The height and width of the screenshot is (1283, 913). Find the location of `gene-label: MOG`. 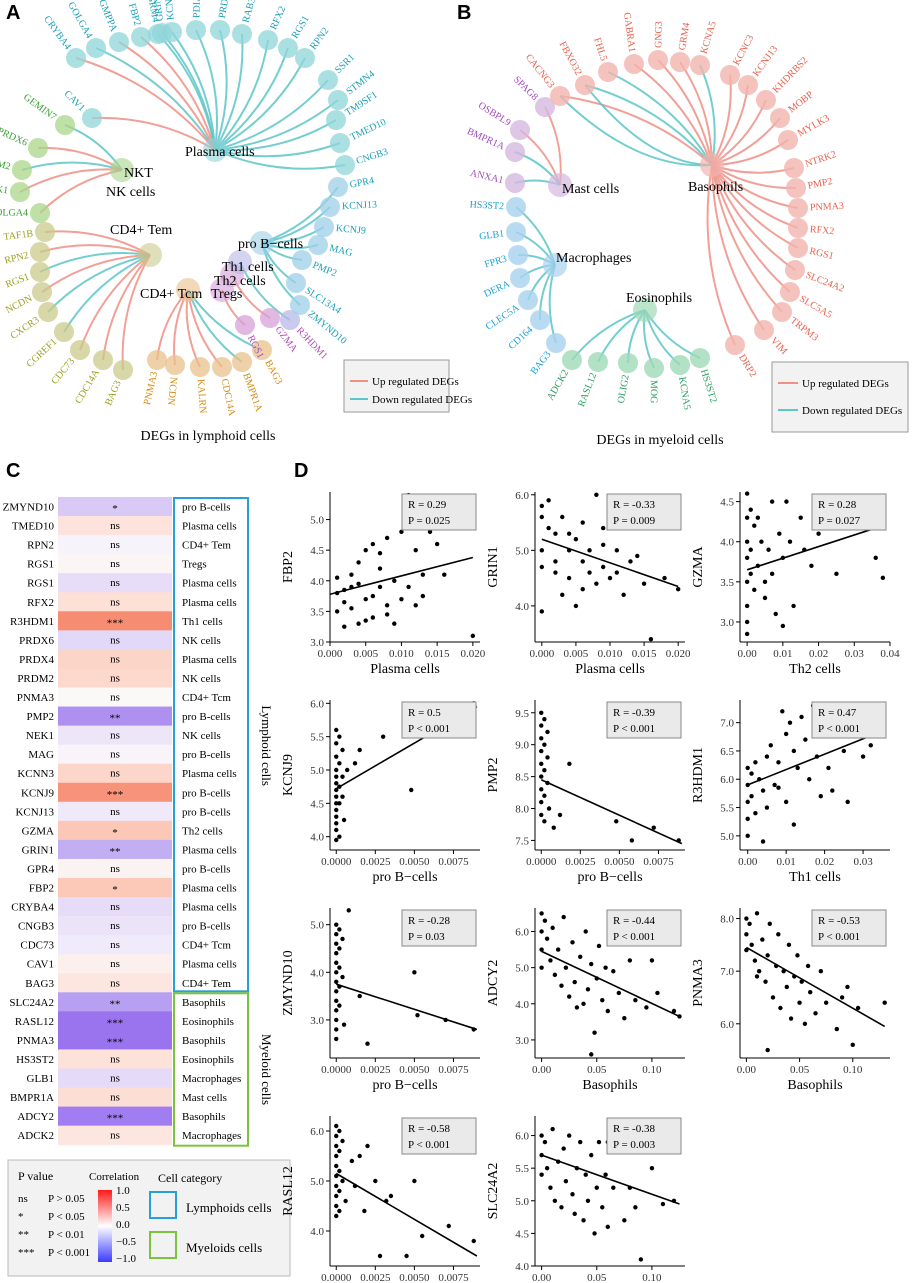

gene-label: MOG is located at coordinates (653, 391).